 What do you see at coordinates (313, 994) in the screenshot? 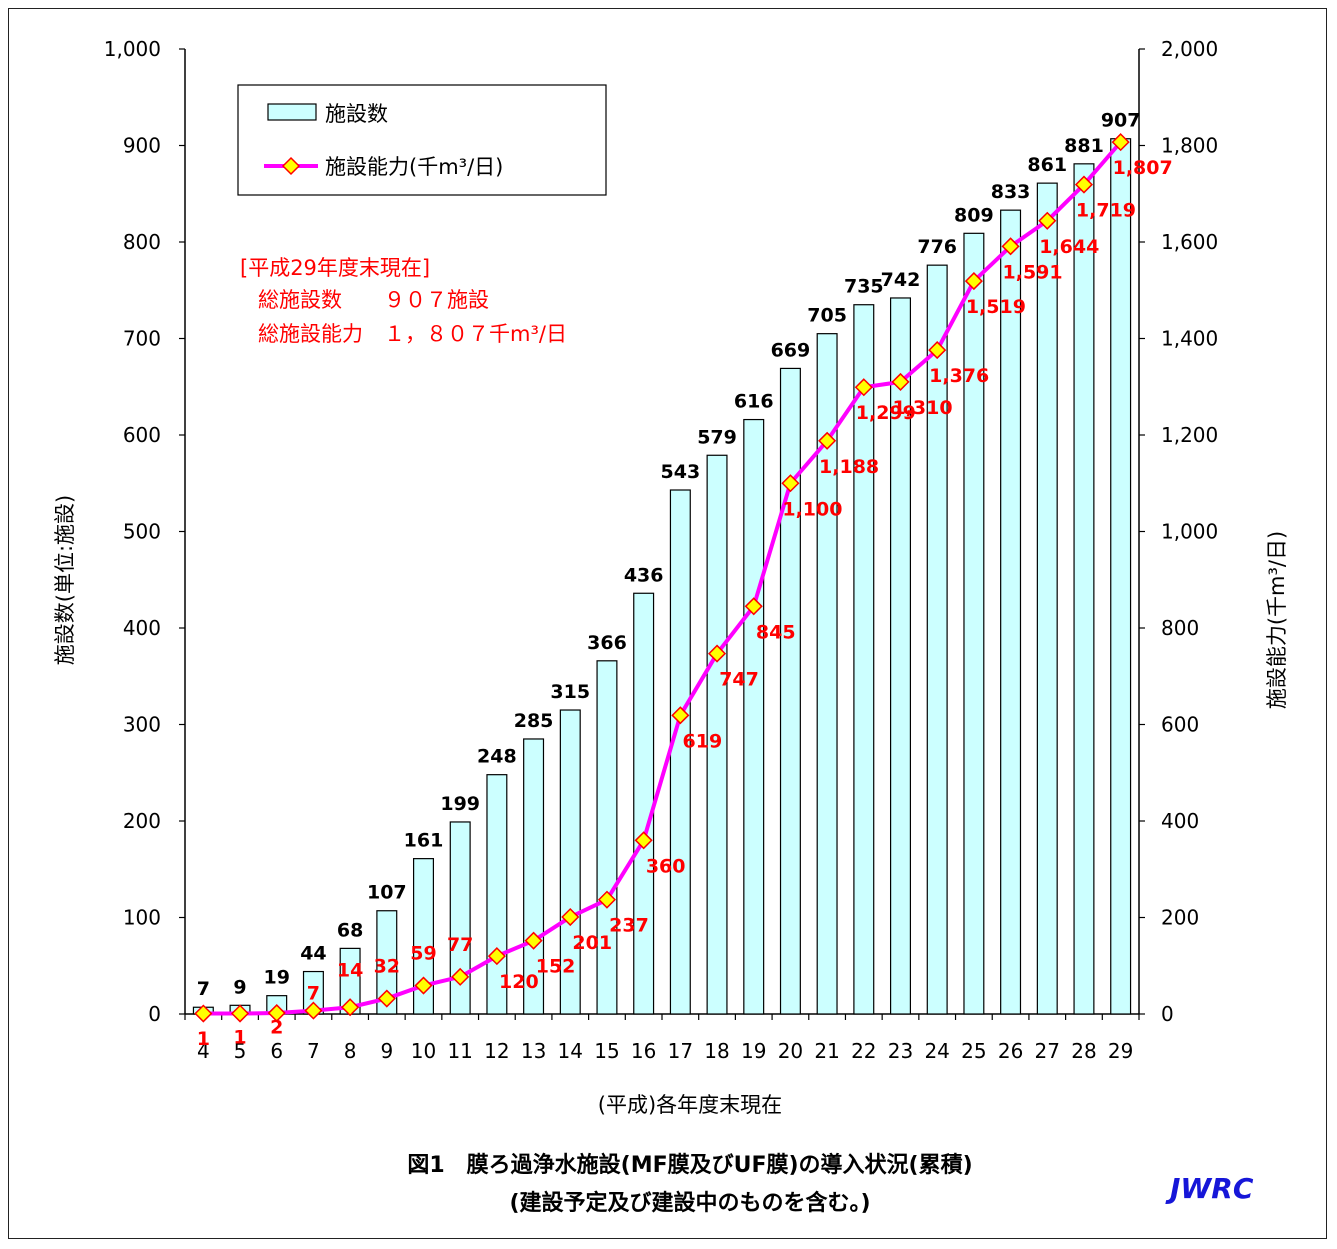
I see `capacity-value-label: 7` at bounding box center [313, 994].